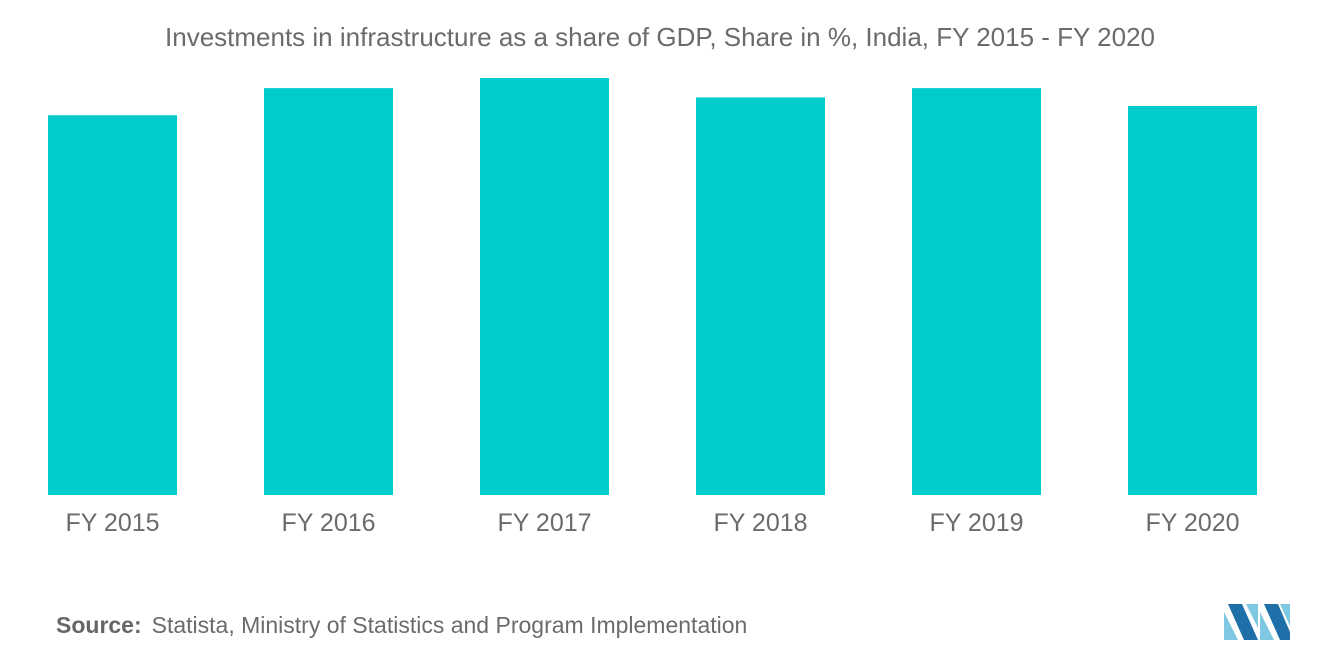 The image size is (1320, 665). Describe the element at coordinates (112, 523) in the screenshot. I see `x-tick-label: FY 2015` at that location.